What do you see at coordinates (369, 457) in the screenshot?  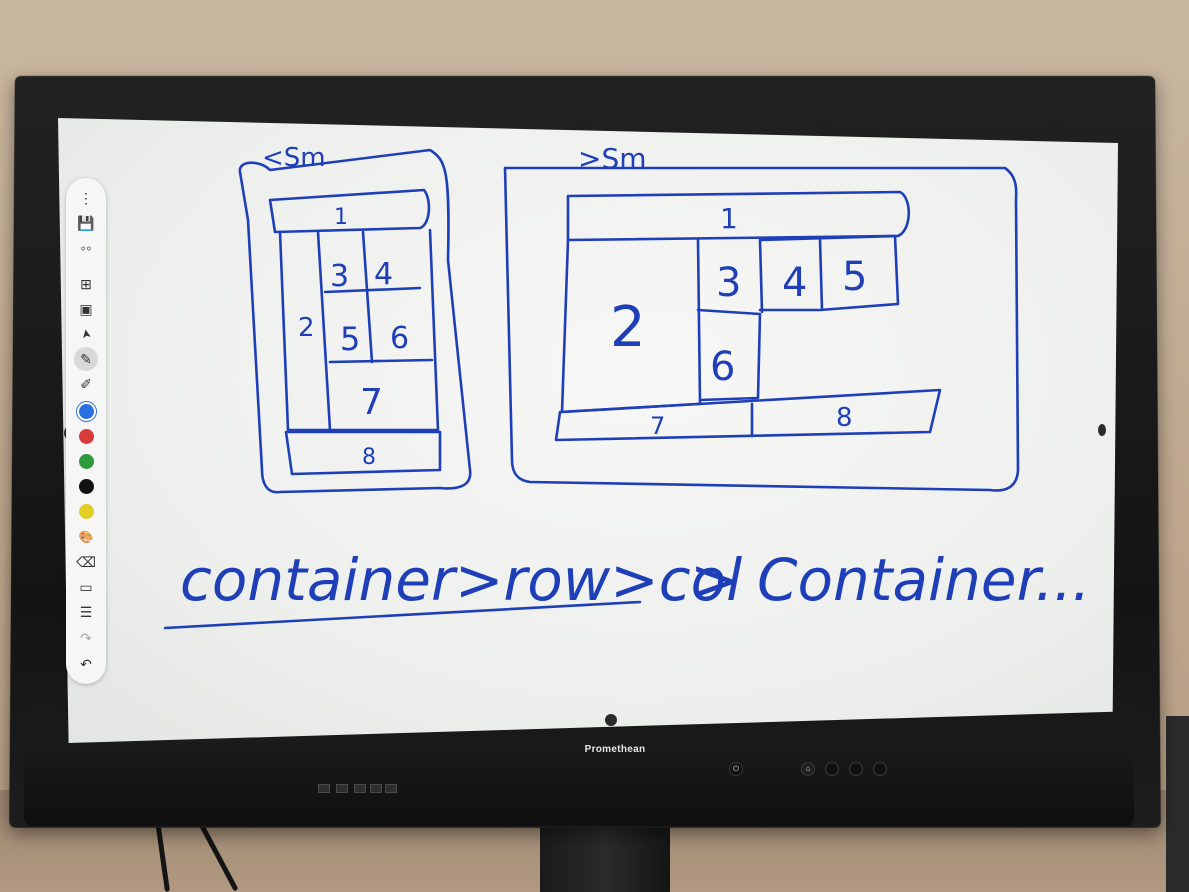 I see `small-cell-label: 8` at bounding box center [369, 457].